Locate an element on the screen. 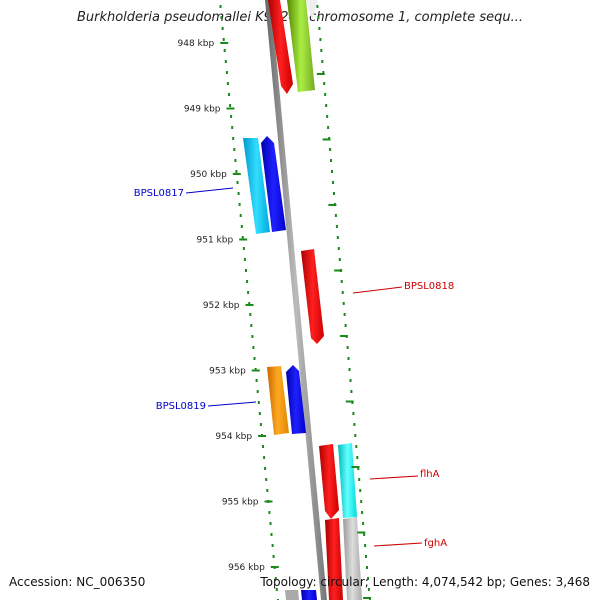 The height and width of the screenshot is (600, 600). tick-label: 952 kbp is located at coordinates (221, 306).